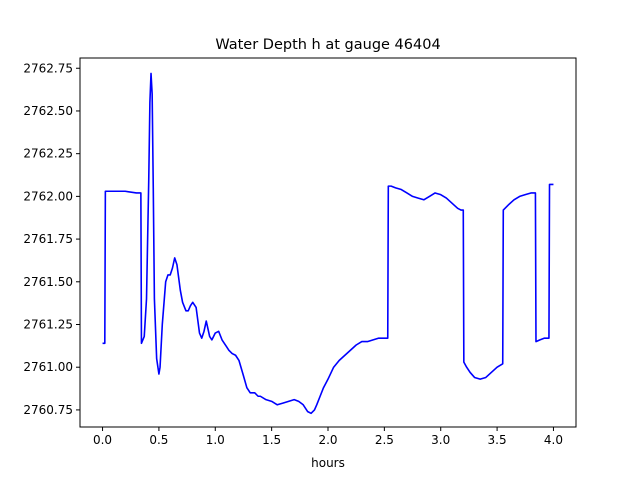  What do you see at coordinates (48, 367) in the screenshot?
I see `y-tick-label: 2761.00` at bounding box center [48, 367].